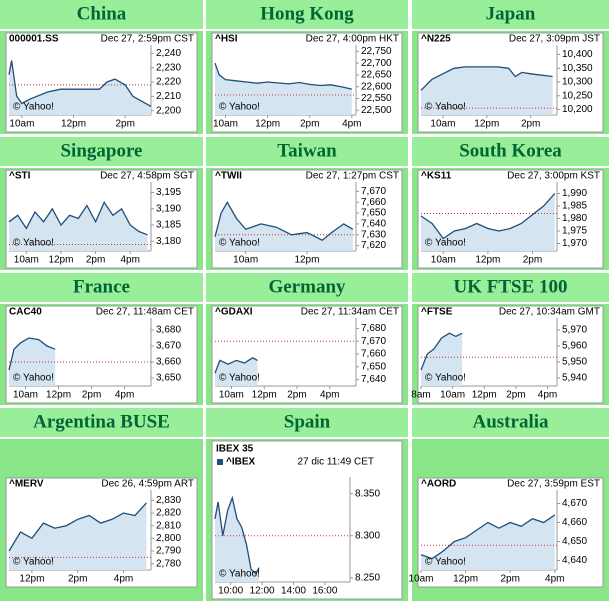  I want to click on ticker: ^STI, so click(20, 176).